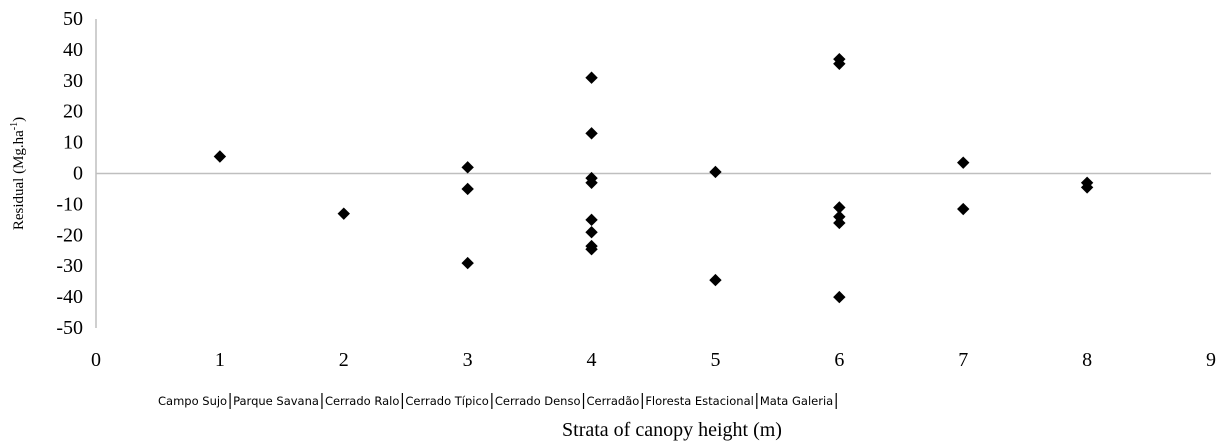 This screenshot has width=1227, height=447. What do you see at coordinates (1211, 360) in the screenshot?
I see `x-tick-label: 9` at bounding box center [1211, 360].